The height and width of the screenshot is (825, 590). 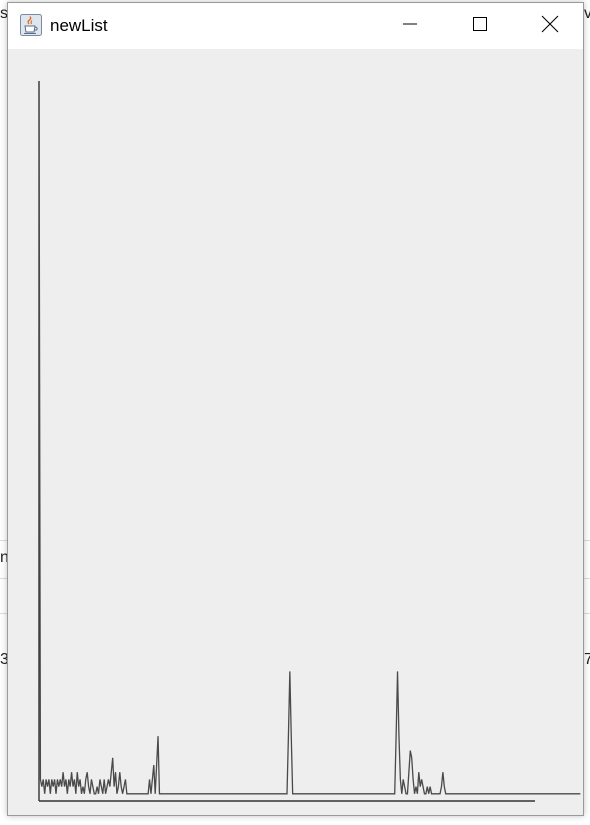 I want to click on maximize-button, so click(x=480, y=26).